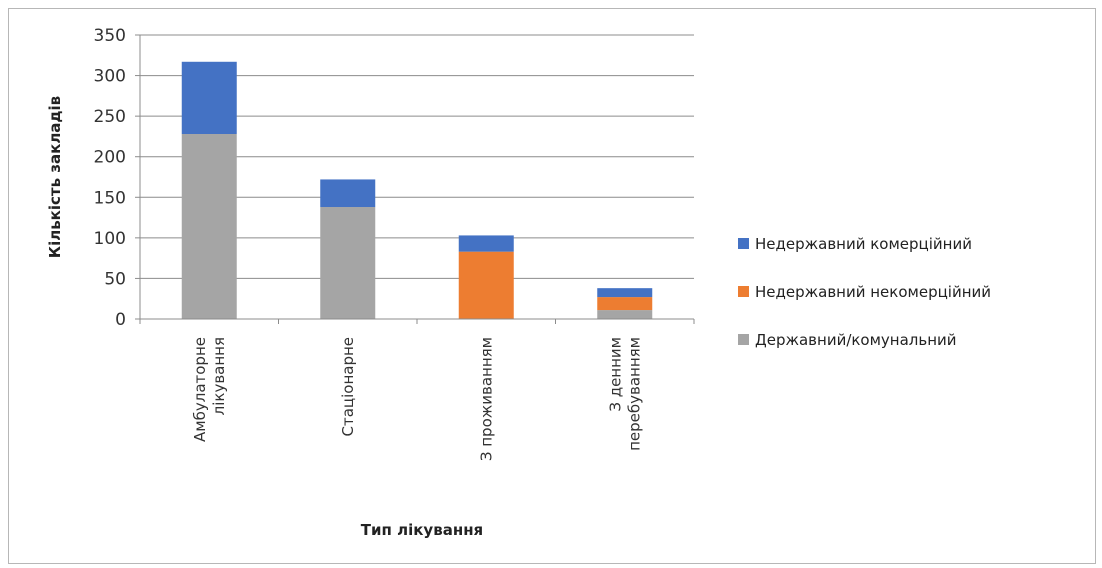  What do you see at coordinates (873, 292) in the screenshot?
I see `legend-label-2: Недержавний некомерційний` at bounding box center [873, 292].